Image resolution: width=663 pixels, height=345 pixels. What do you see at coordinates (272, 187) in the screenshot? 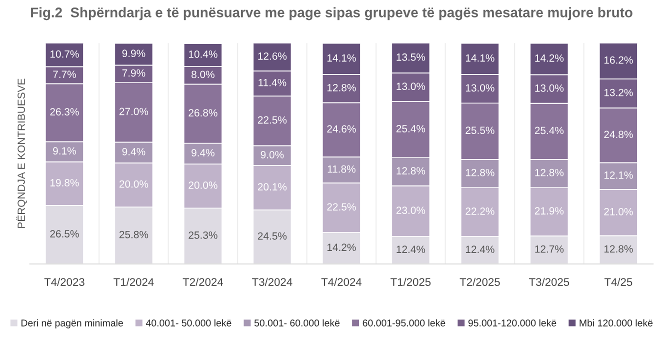
I see `data-label: 20.1%` at bounding box center [272, 187].